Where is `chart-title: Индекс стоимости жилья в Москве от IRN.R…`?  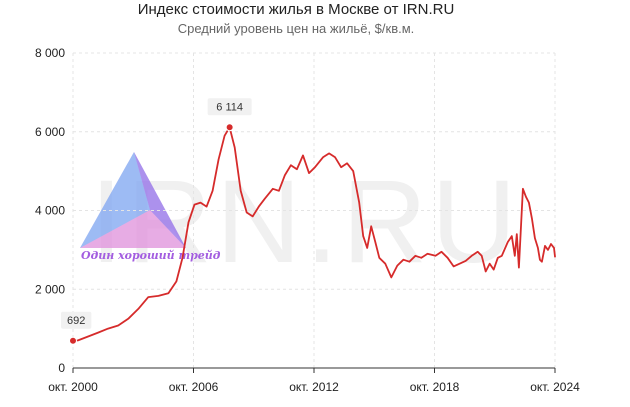
chart-title: Индекс стоимости жилья в Москве от IRN.R… is located at coordinates (296, 9).